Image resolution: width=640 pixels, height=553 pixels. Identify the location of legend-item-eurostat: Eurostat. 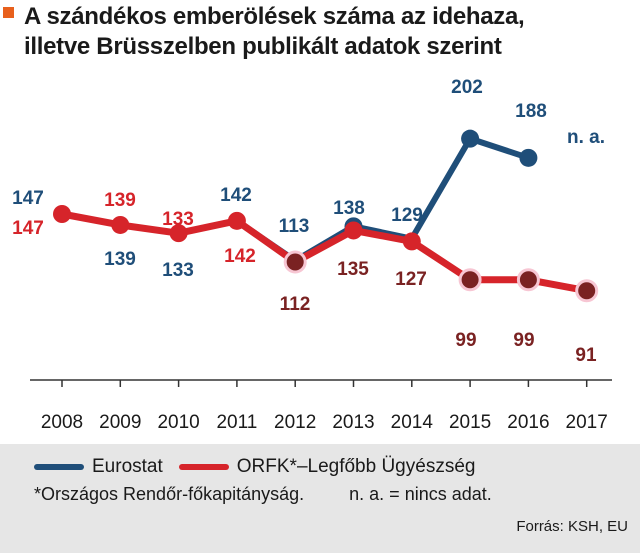
(98, 467).